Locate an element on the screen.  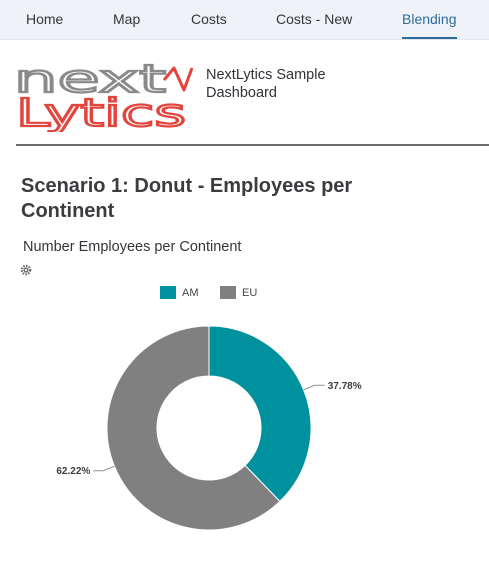
legend-swatch-am is located at coordinates (168, 292).